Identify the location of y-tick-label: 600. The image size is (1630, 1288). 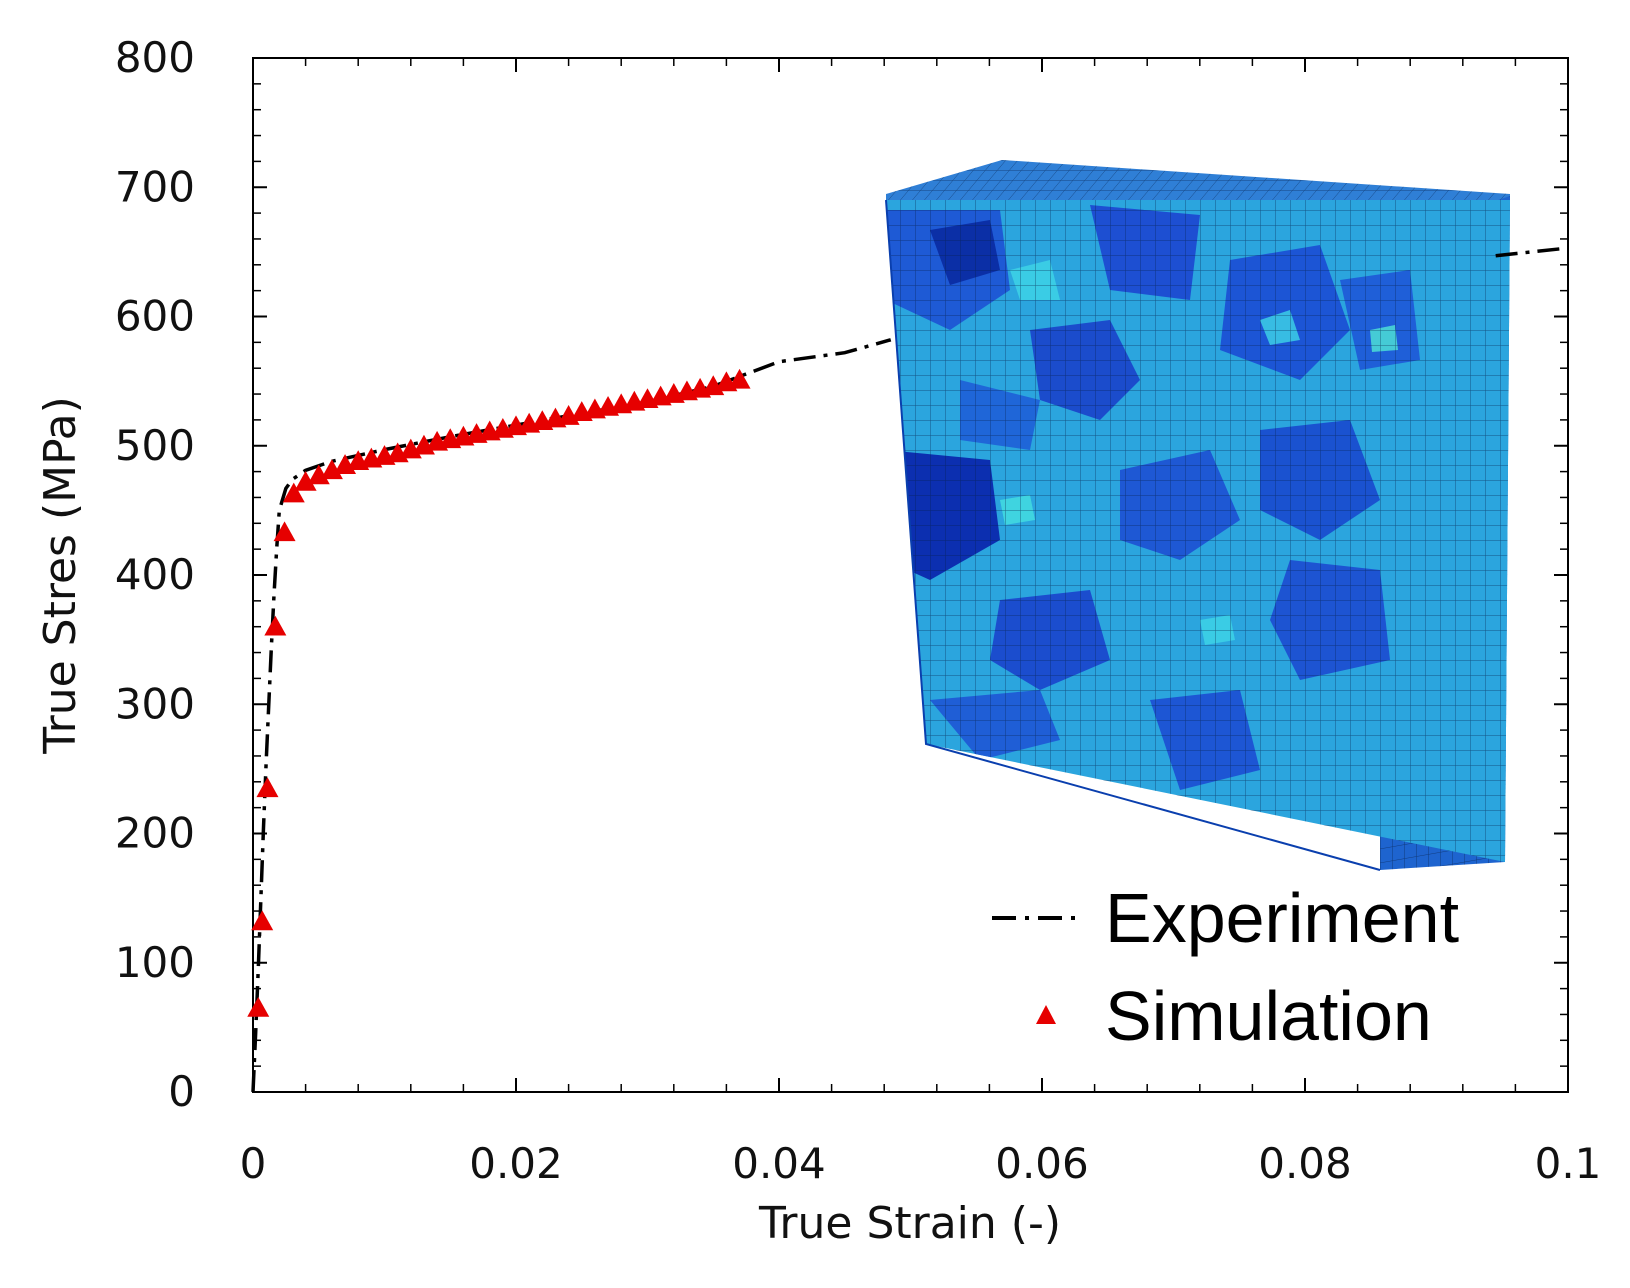
(155, 316).